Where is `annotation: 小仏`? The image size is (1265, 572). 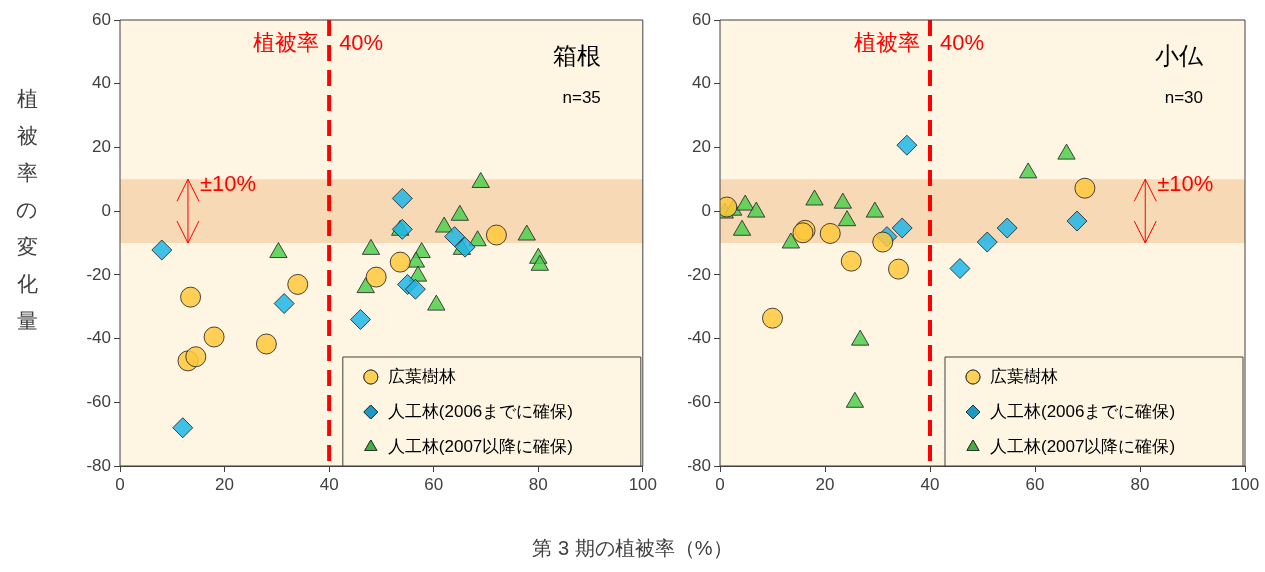 annotation: 小仏 is located at coordinates (1179, 55).